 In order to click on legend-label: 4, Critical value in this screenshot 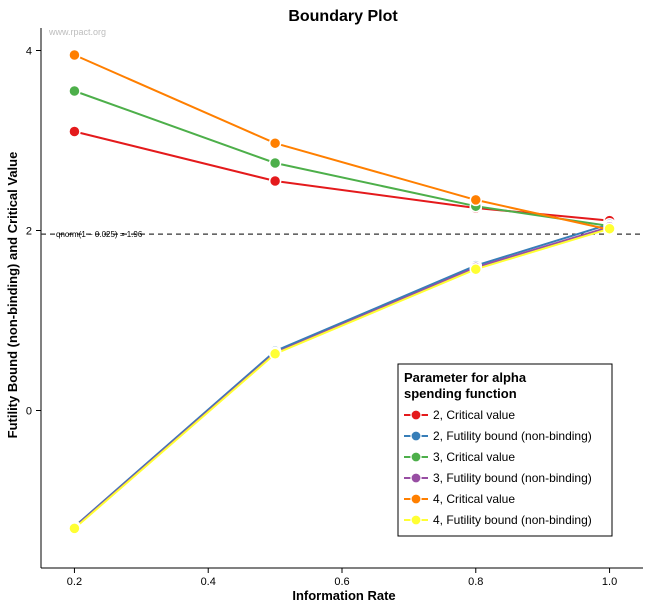, I will do `click(474, 499)`.